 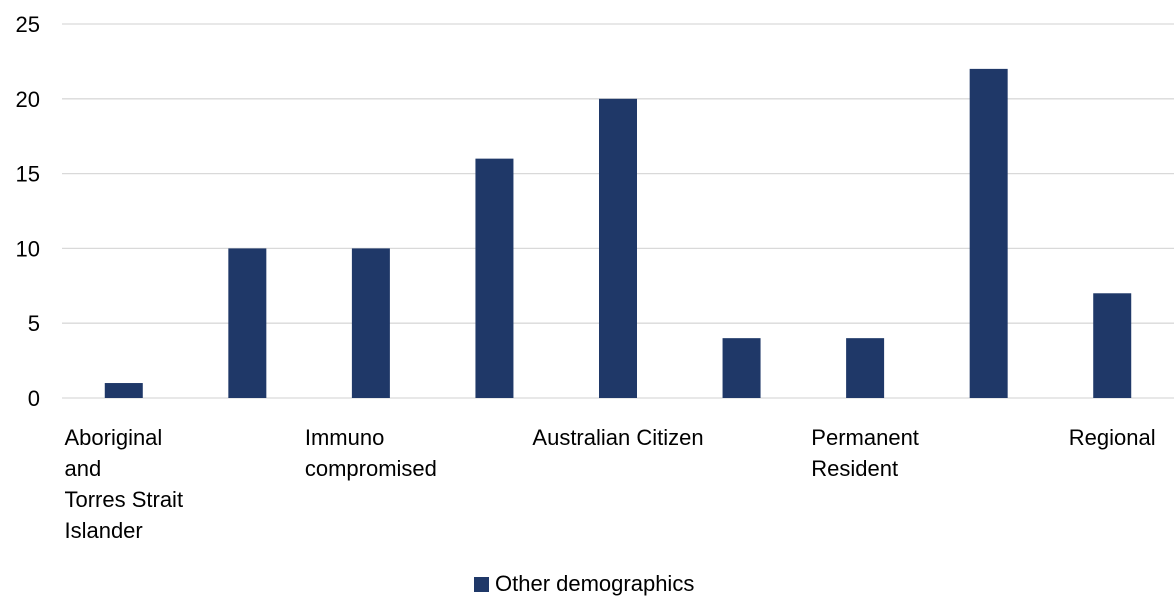 I want to click on x-tick-label-line: Immuno, so click(x=344, y=437).